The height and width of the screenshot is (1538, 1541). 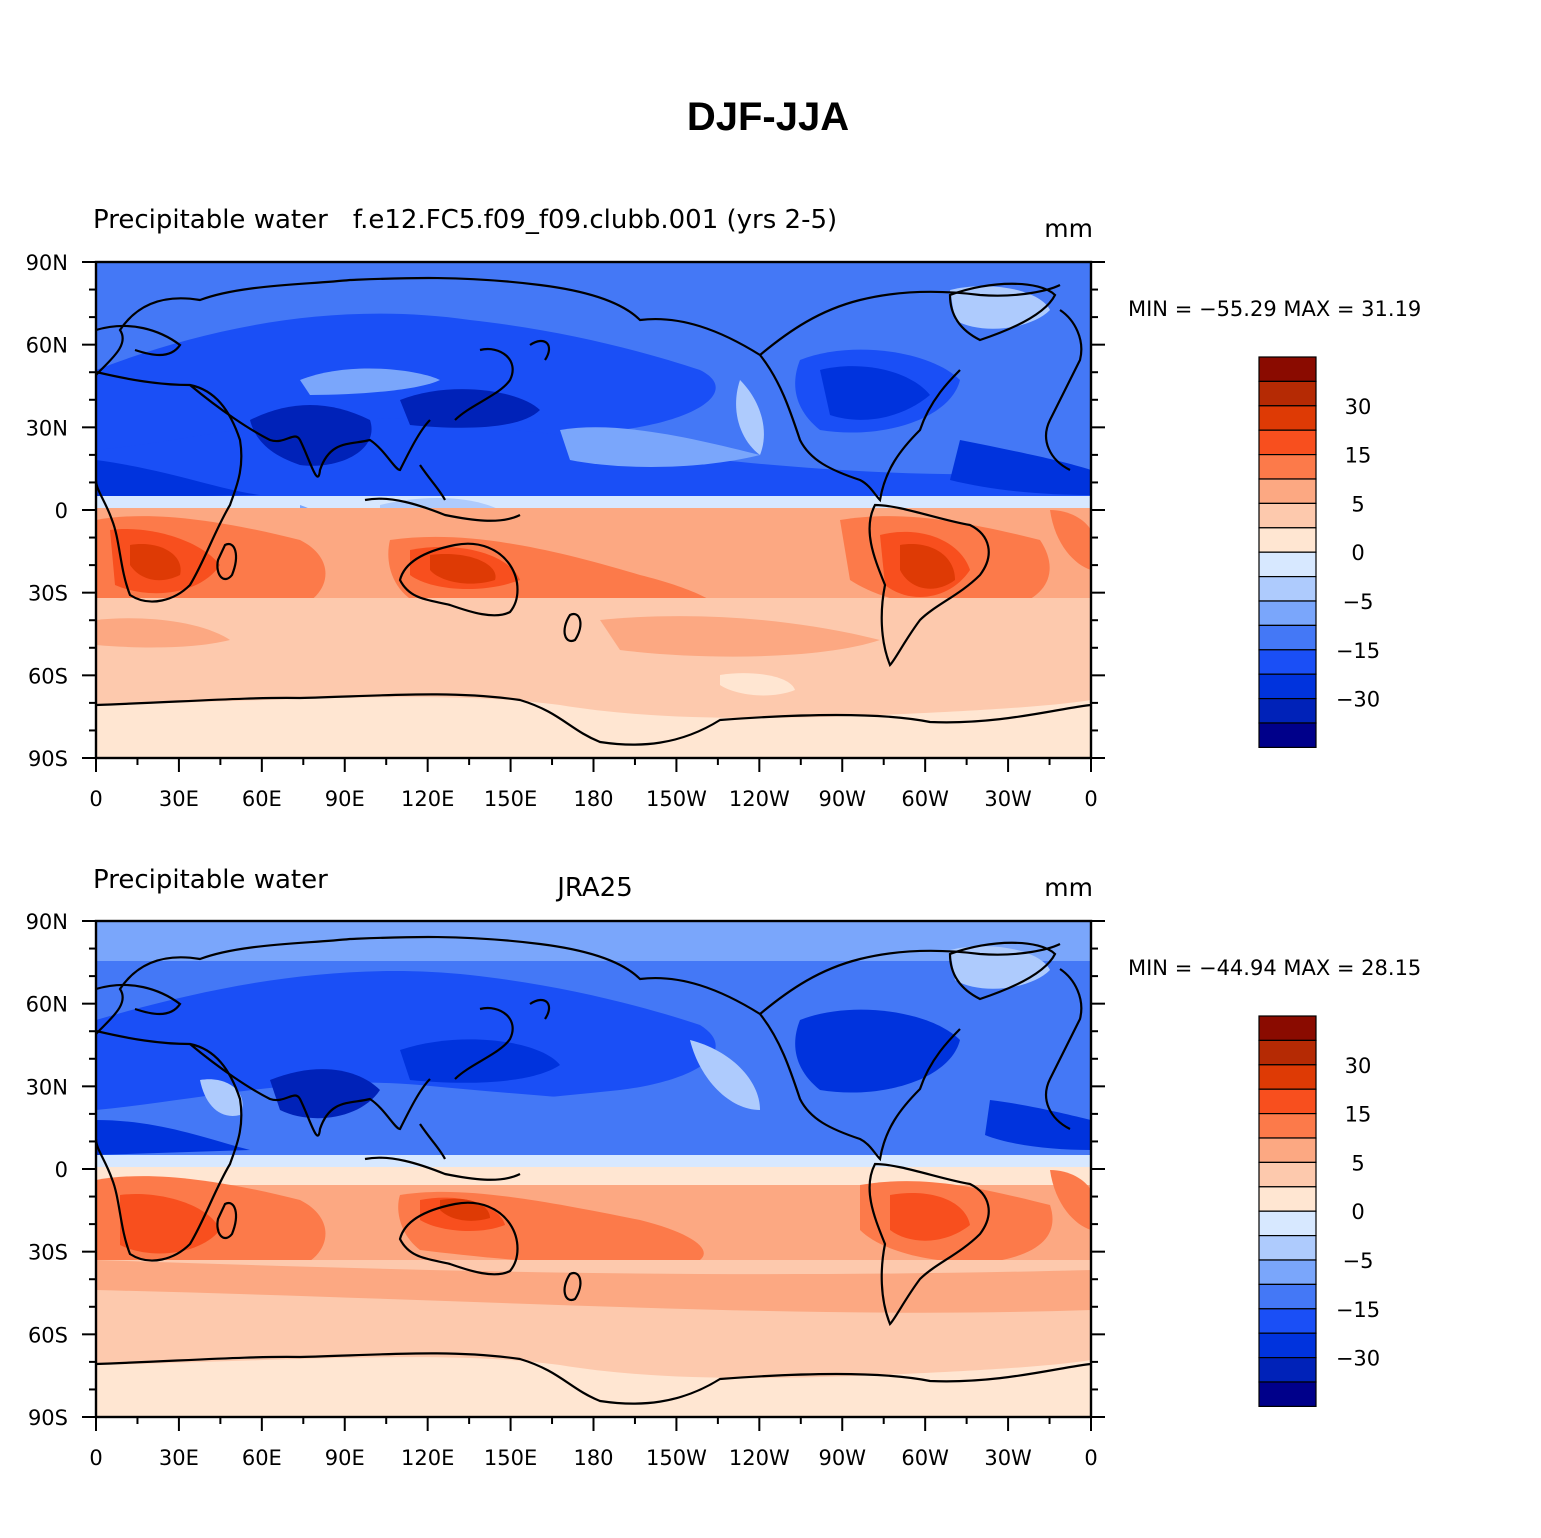 I want to click on panel-center-label: f.e12.FC5.f09_f09.clubb.001 (yrs 2-5), so click(x=595, y=220).